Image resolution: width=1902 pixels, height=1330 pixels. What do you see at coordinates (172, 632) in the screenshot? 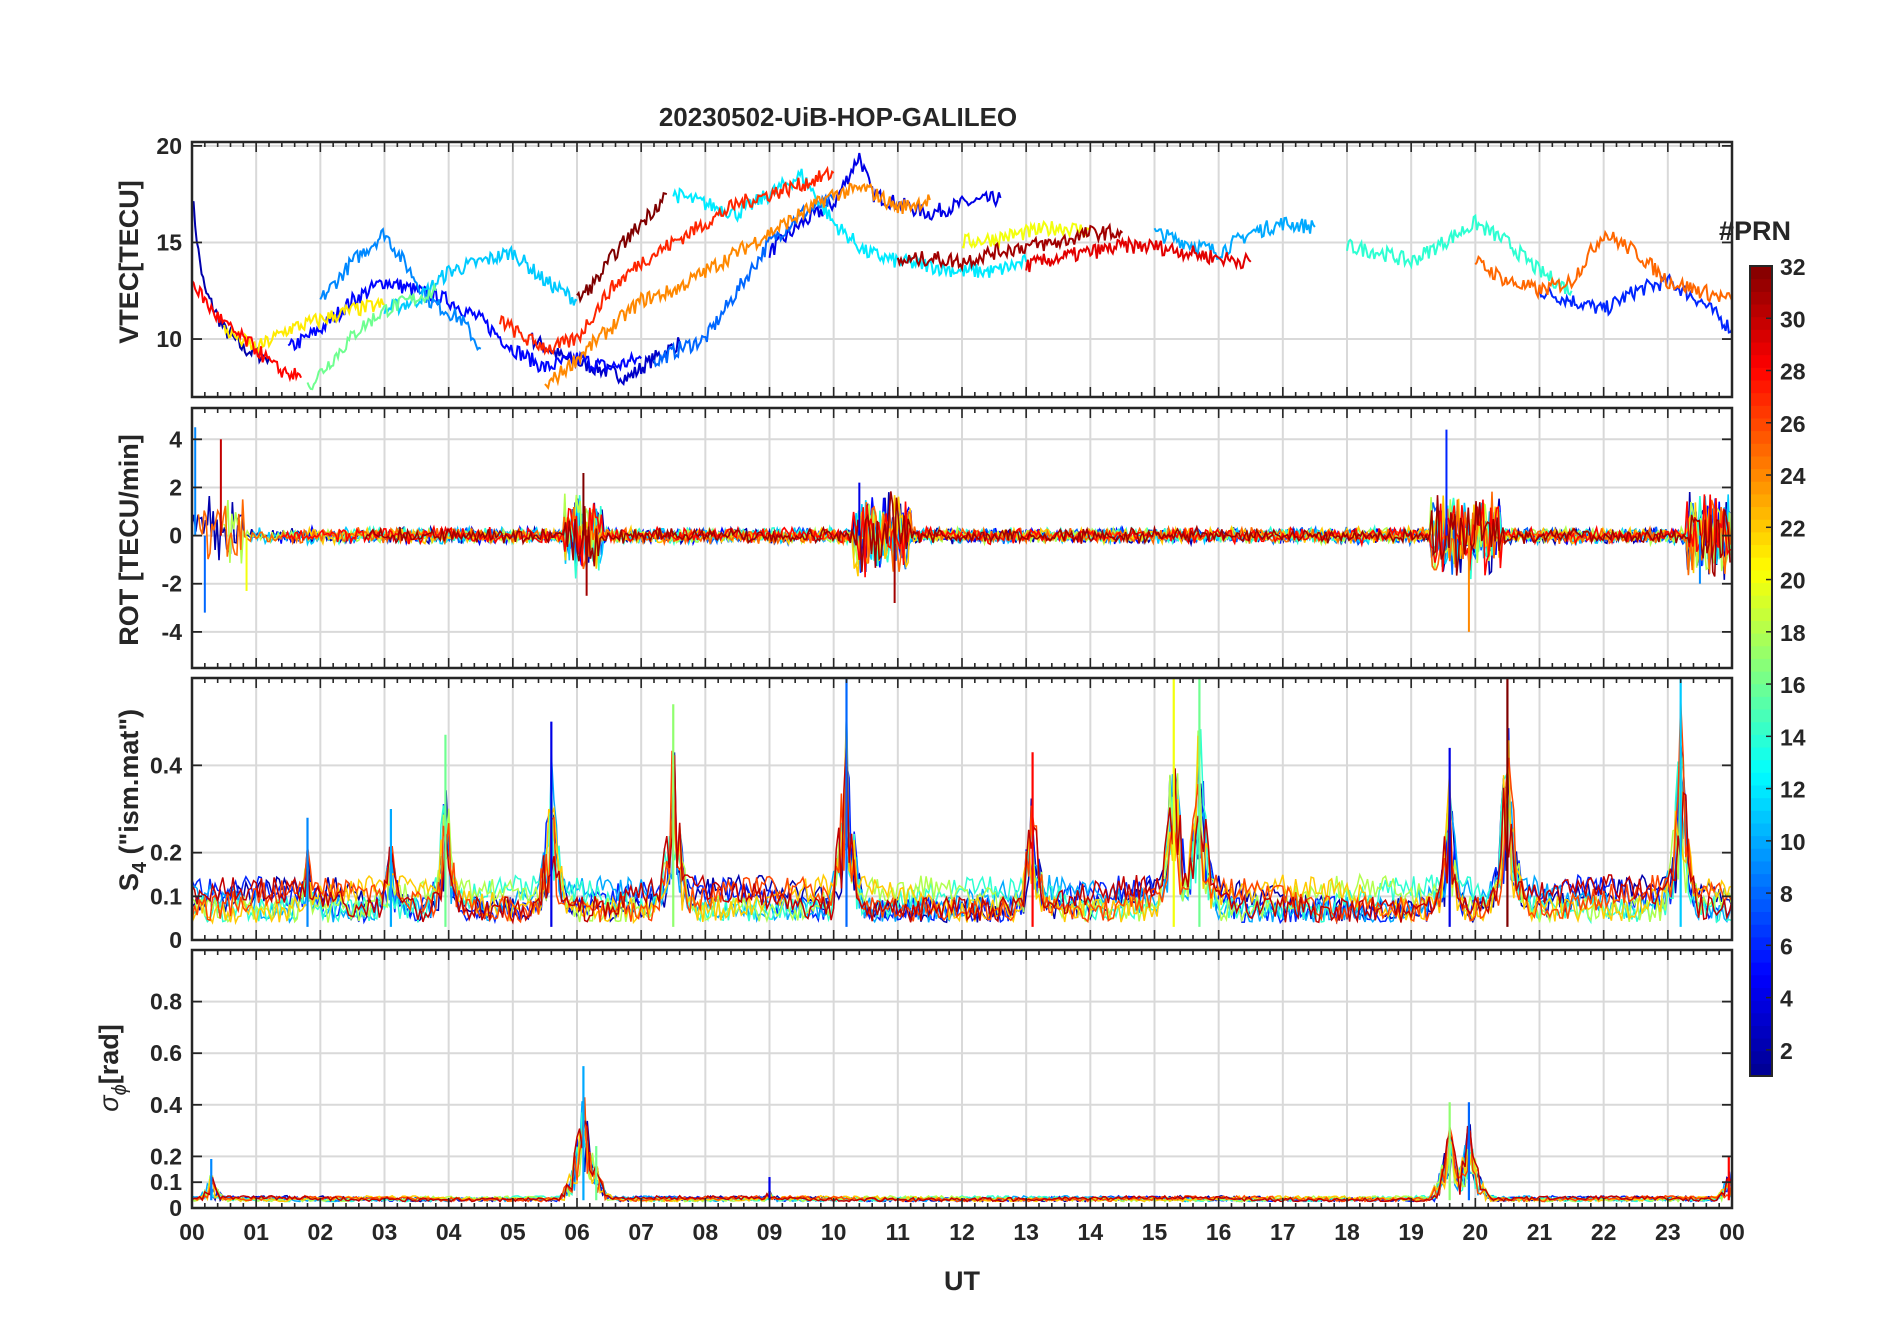
I see `y-tick-label: -4` at bounding box center [172, 632].